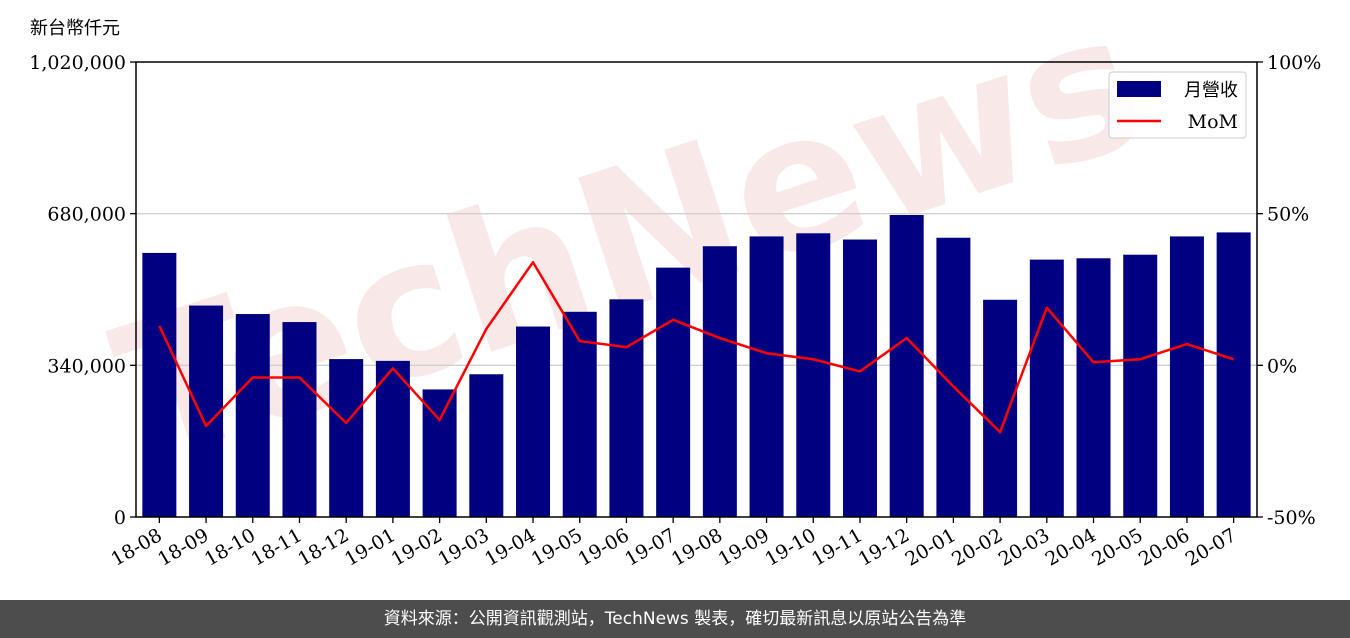  Describe the element at coordinates (603, 547) in the screenshot. I see `x-tick-label: 19-06` at that location.